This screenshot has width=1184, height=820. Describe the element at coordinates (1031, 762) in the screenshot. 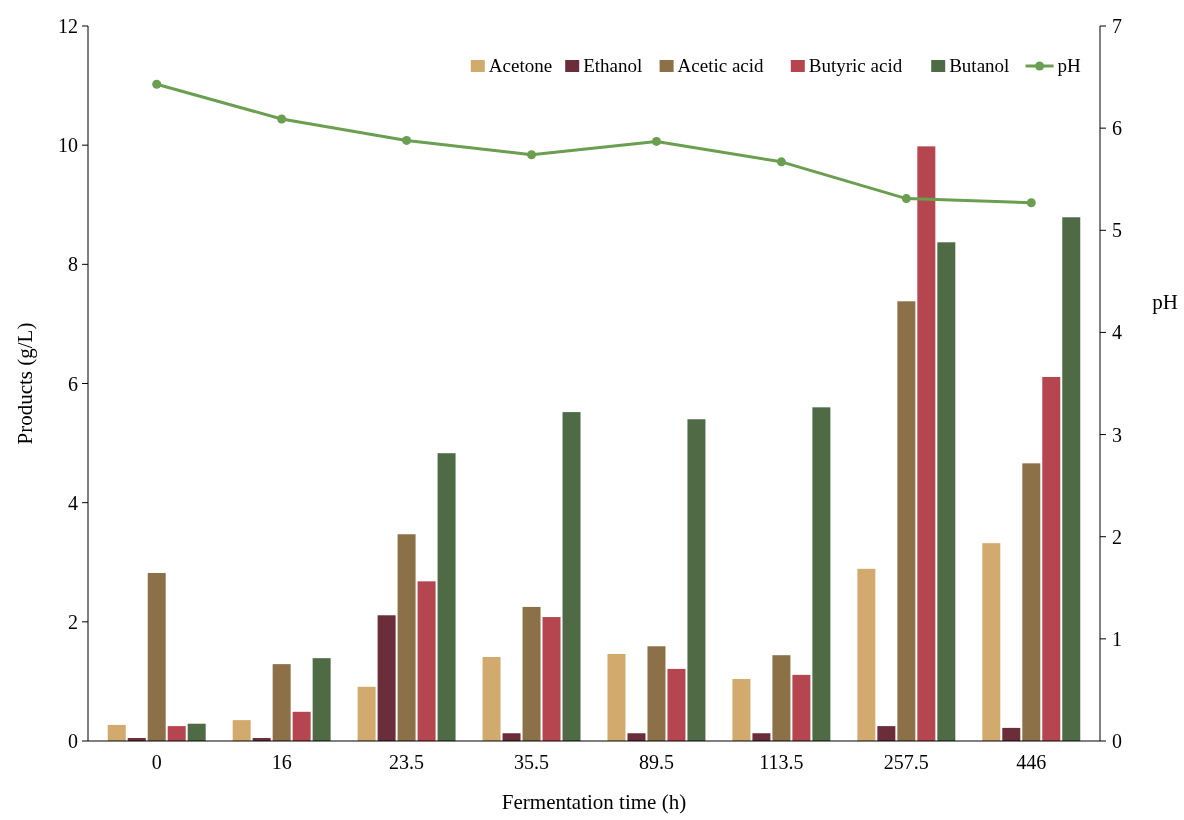

I see `x-tick-label: 446` at that location.